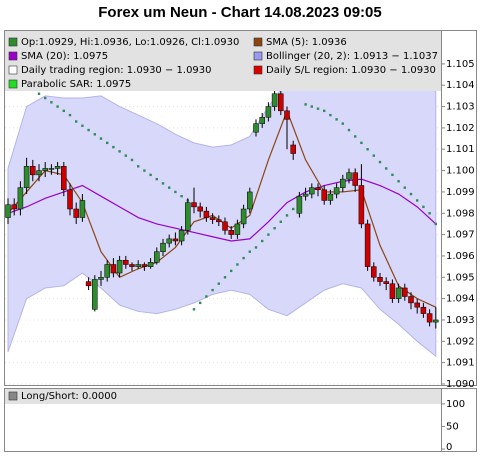 This screenshot has width=480, height=461. I want to click on y-tick-label: 1.105, so click(460, 64).